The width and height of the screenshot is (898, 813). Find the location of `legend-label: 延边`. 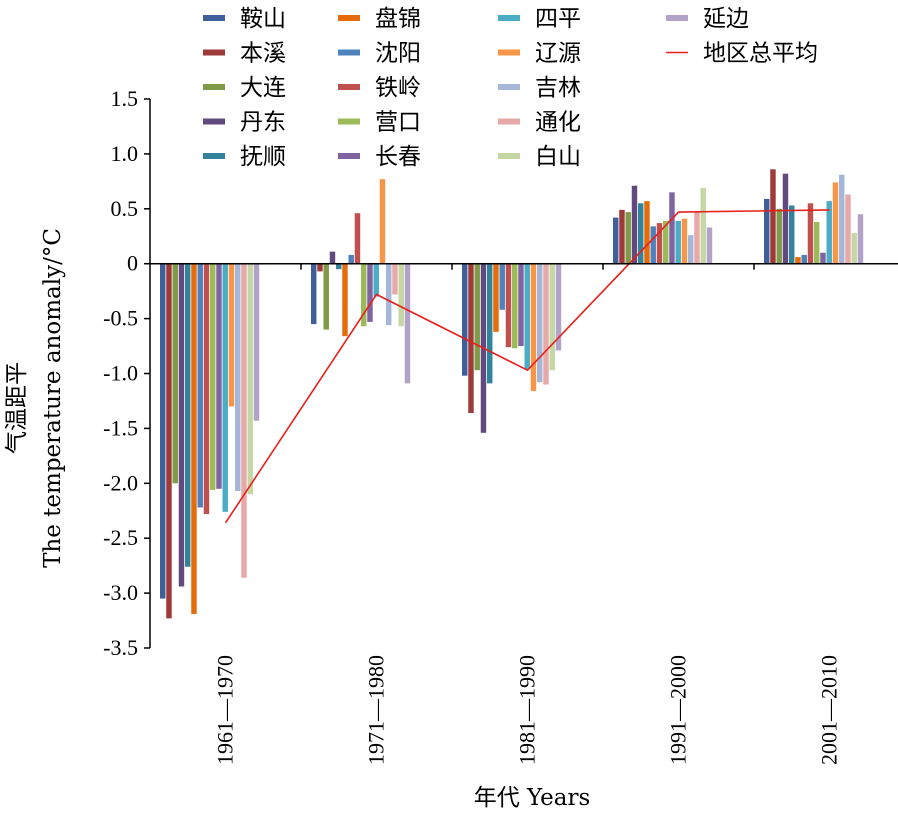

legend-label: 延边 is located at coordinates (726, 19).